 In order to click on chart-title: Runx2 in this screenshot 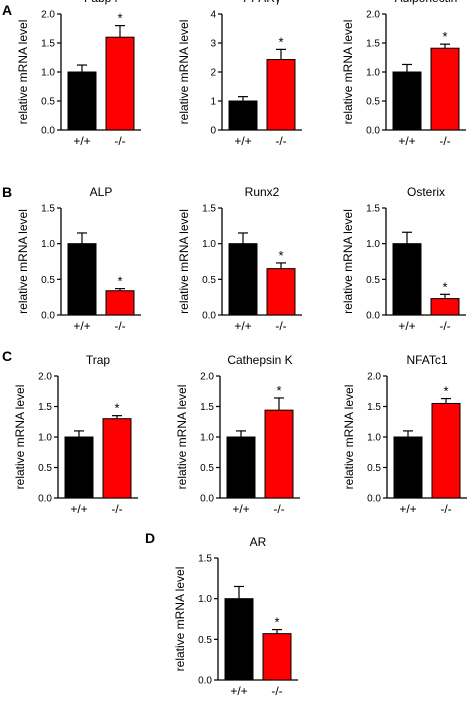, I will do `click(262, 192)`.